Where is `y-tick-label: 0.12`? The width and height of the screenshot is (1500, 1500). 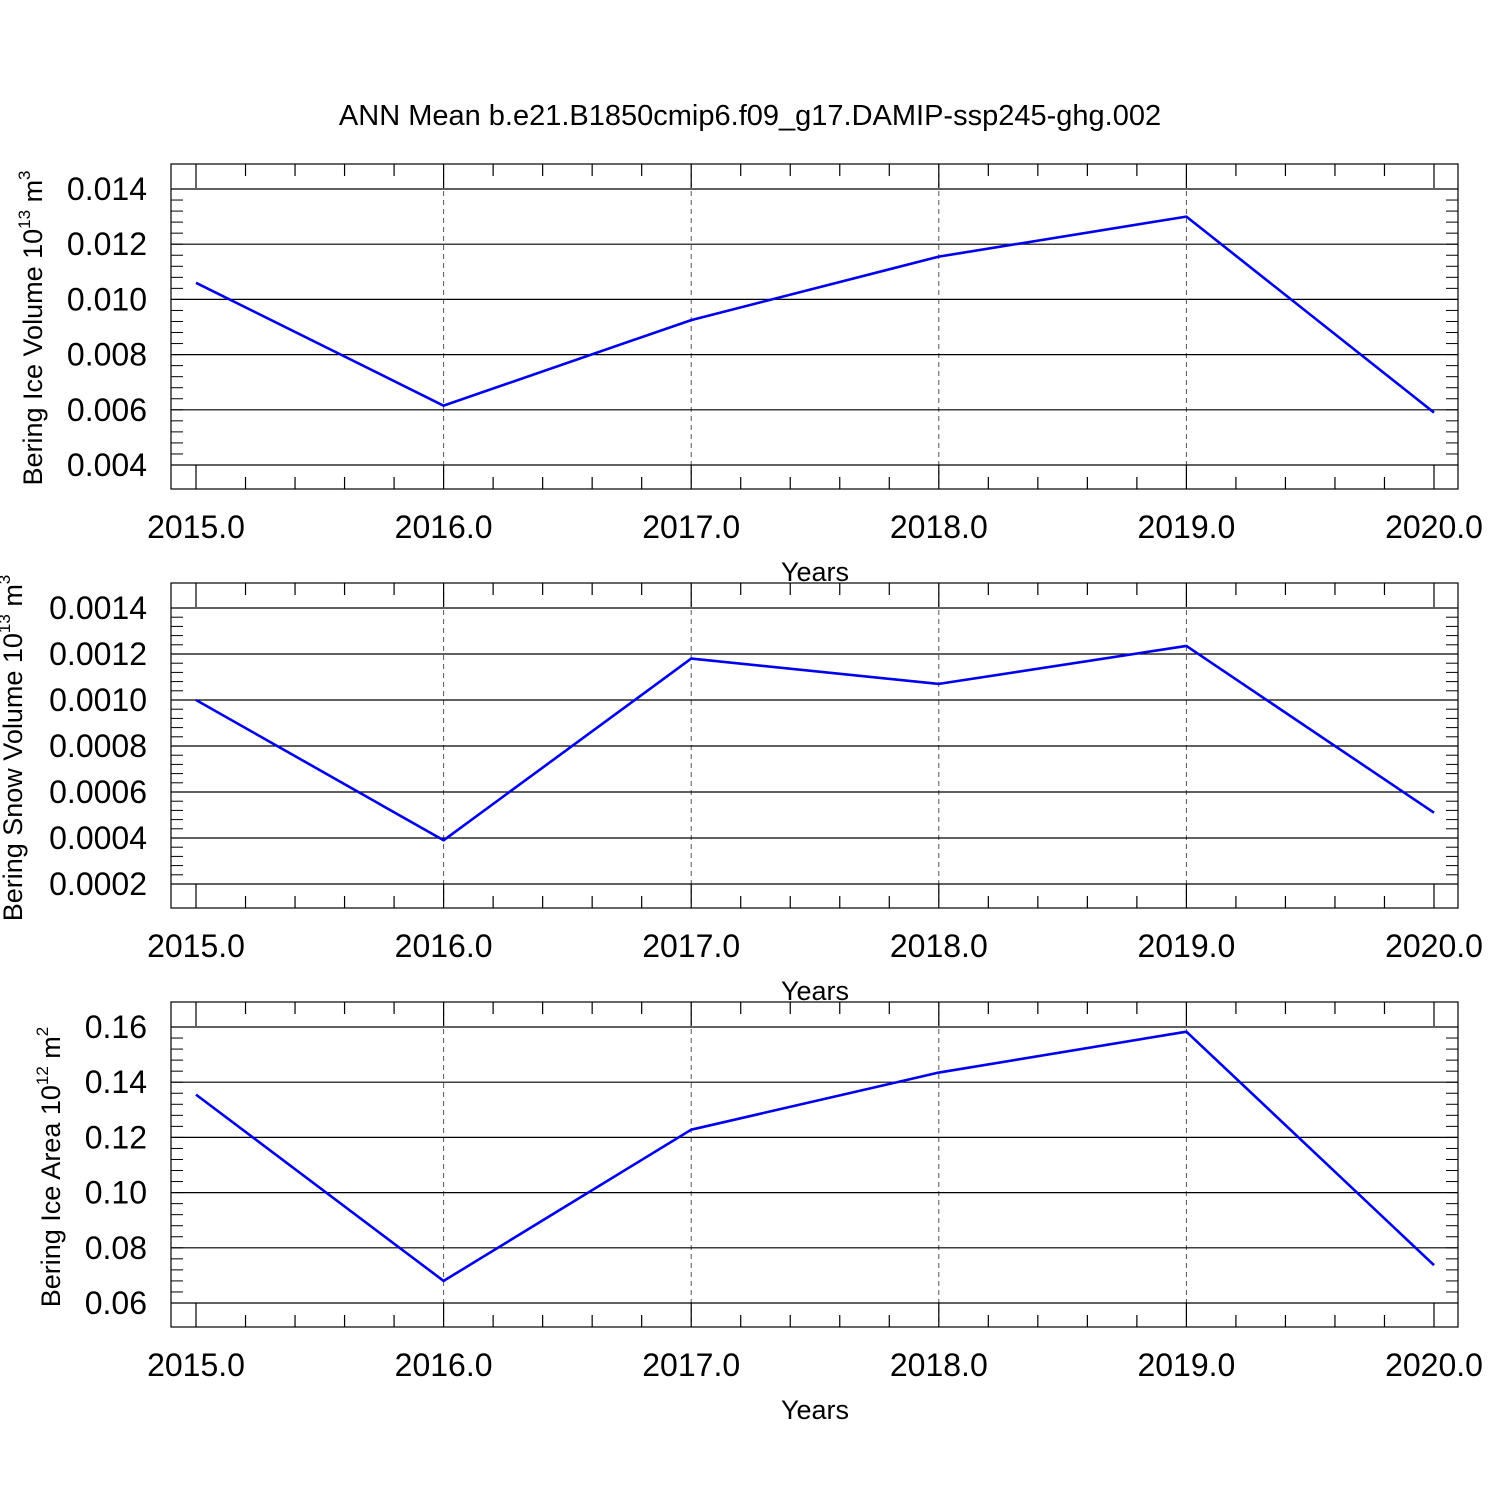 y-tick-label: 0.12 is located at coordinates (116, 1137).